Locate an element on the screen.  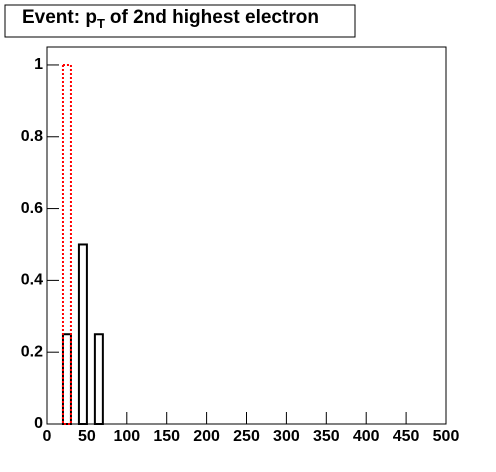
title-rest: of 2nd highest electron is located at coordinates (214, 17).